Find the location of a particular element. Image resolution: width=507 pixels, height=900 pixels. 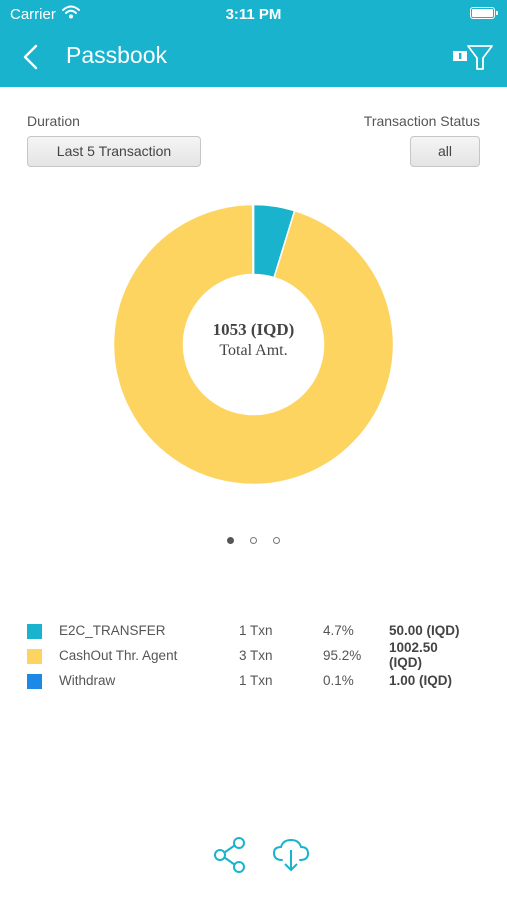

total-caption: Total Amt. is located at coordinates (253, 350).